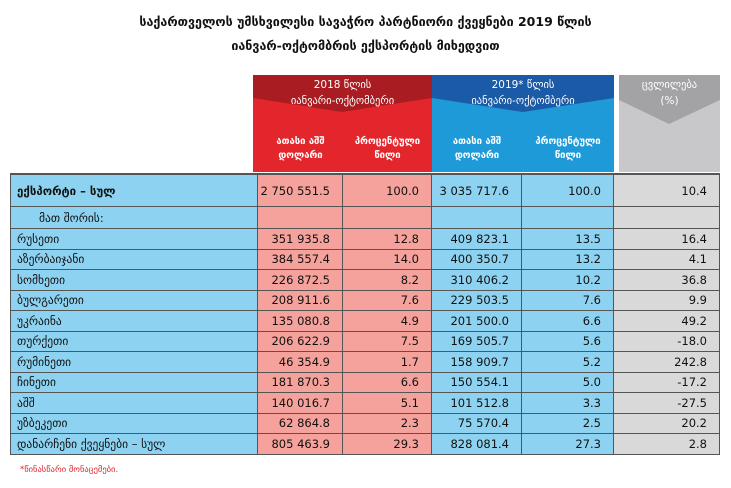 This screenshot has width=731, height=488. What do you see at coordinates (134, 218) in the screenshot?
I see `table-cell: მათ შორის:` at bounding box center [134, 218].